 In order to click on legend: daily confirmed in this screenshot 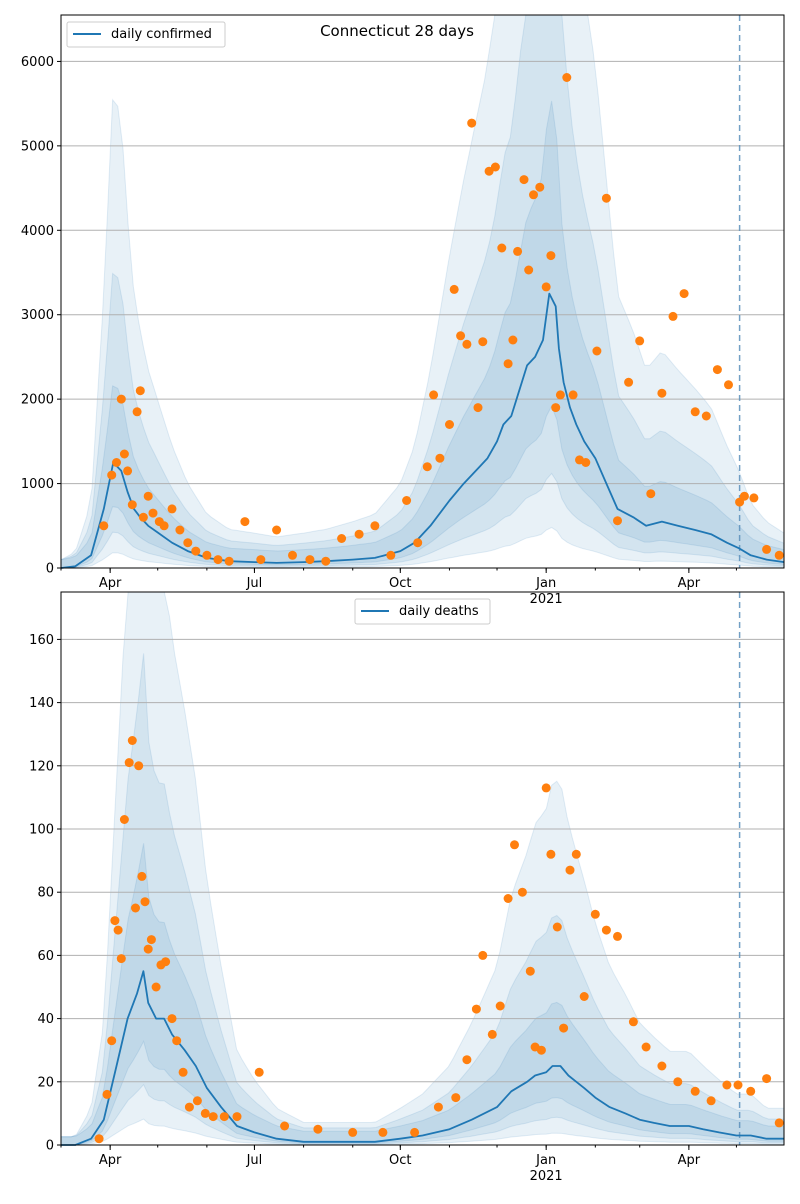, I will do `click(146, 34)`.